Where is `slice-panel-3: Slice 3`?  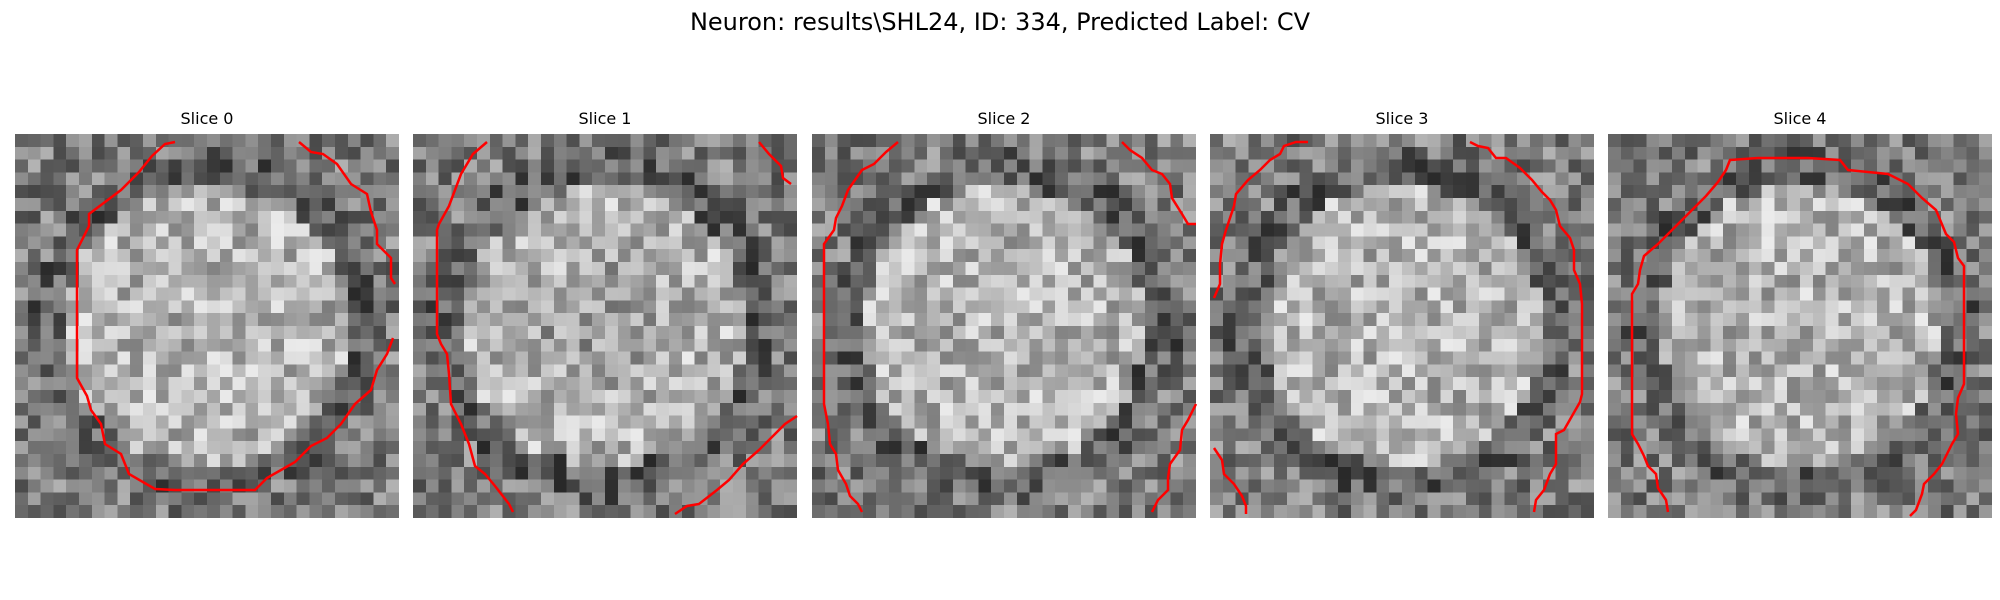
slice-panel-3: Slice 3 is located at coordinates (1402, 313).